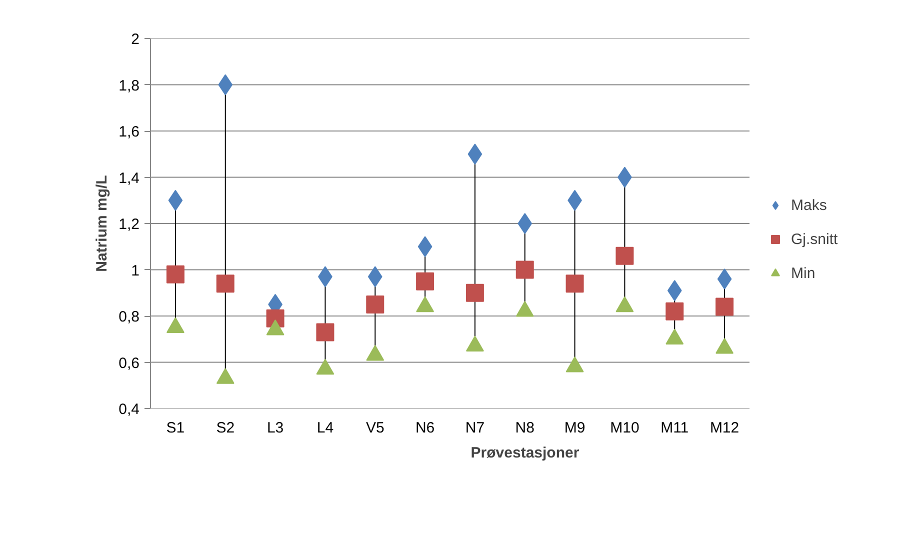 The height and width of the screenshot is (549, 907). I want to click on x-tick-label: V5, so click(375, 428).